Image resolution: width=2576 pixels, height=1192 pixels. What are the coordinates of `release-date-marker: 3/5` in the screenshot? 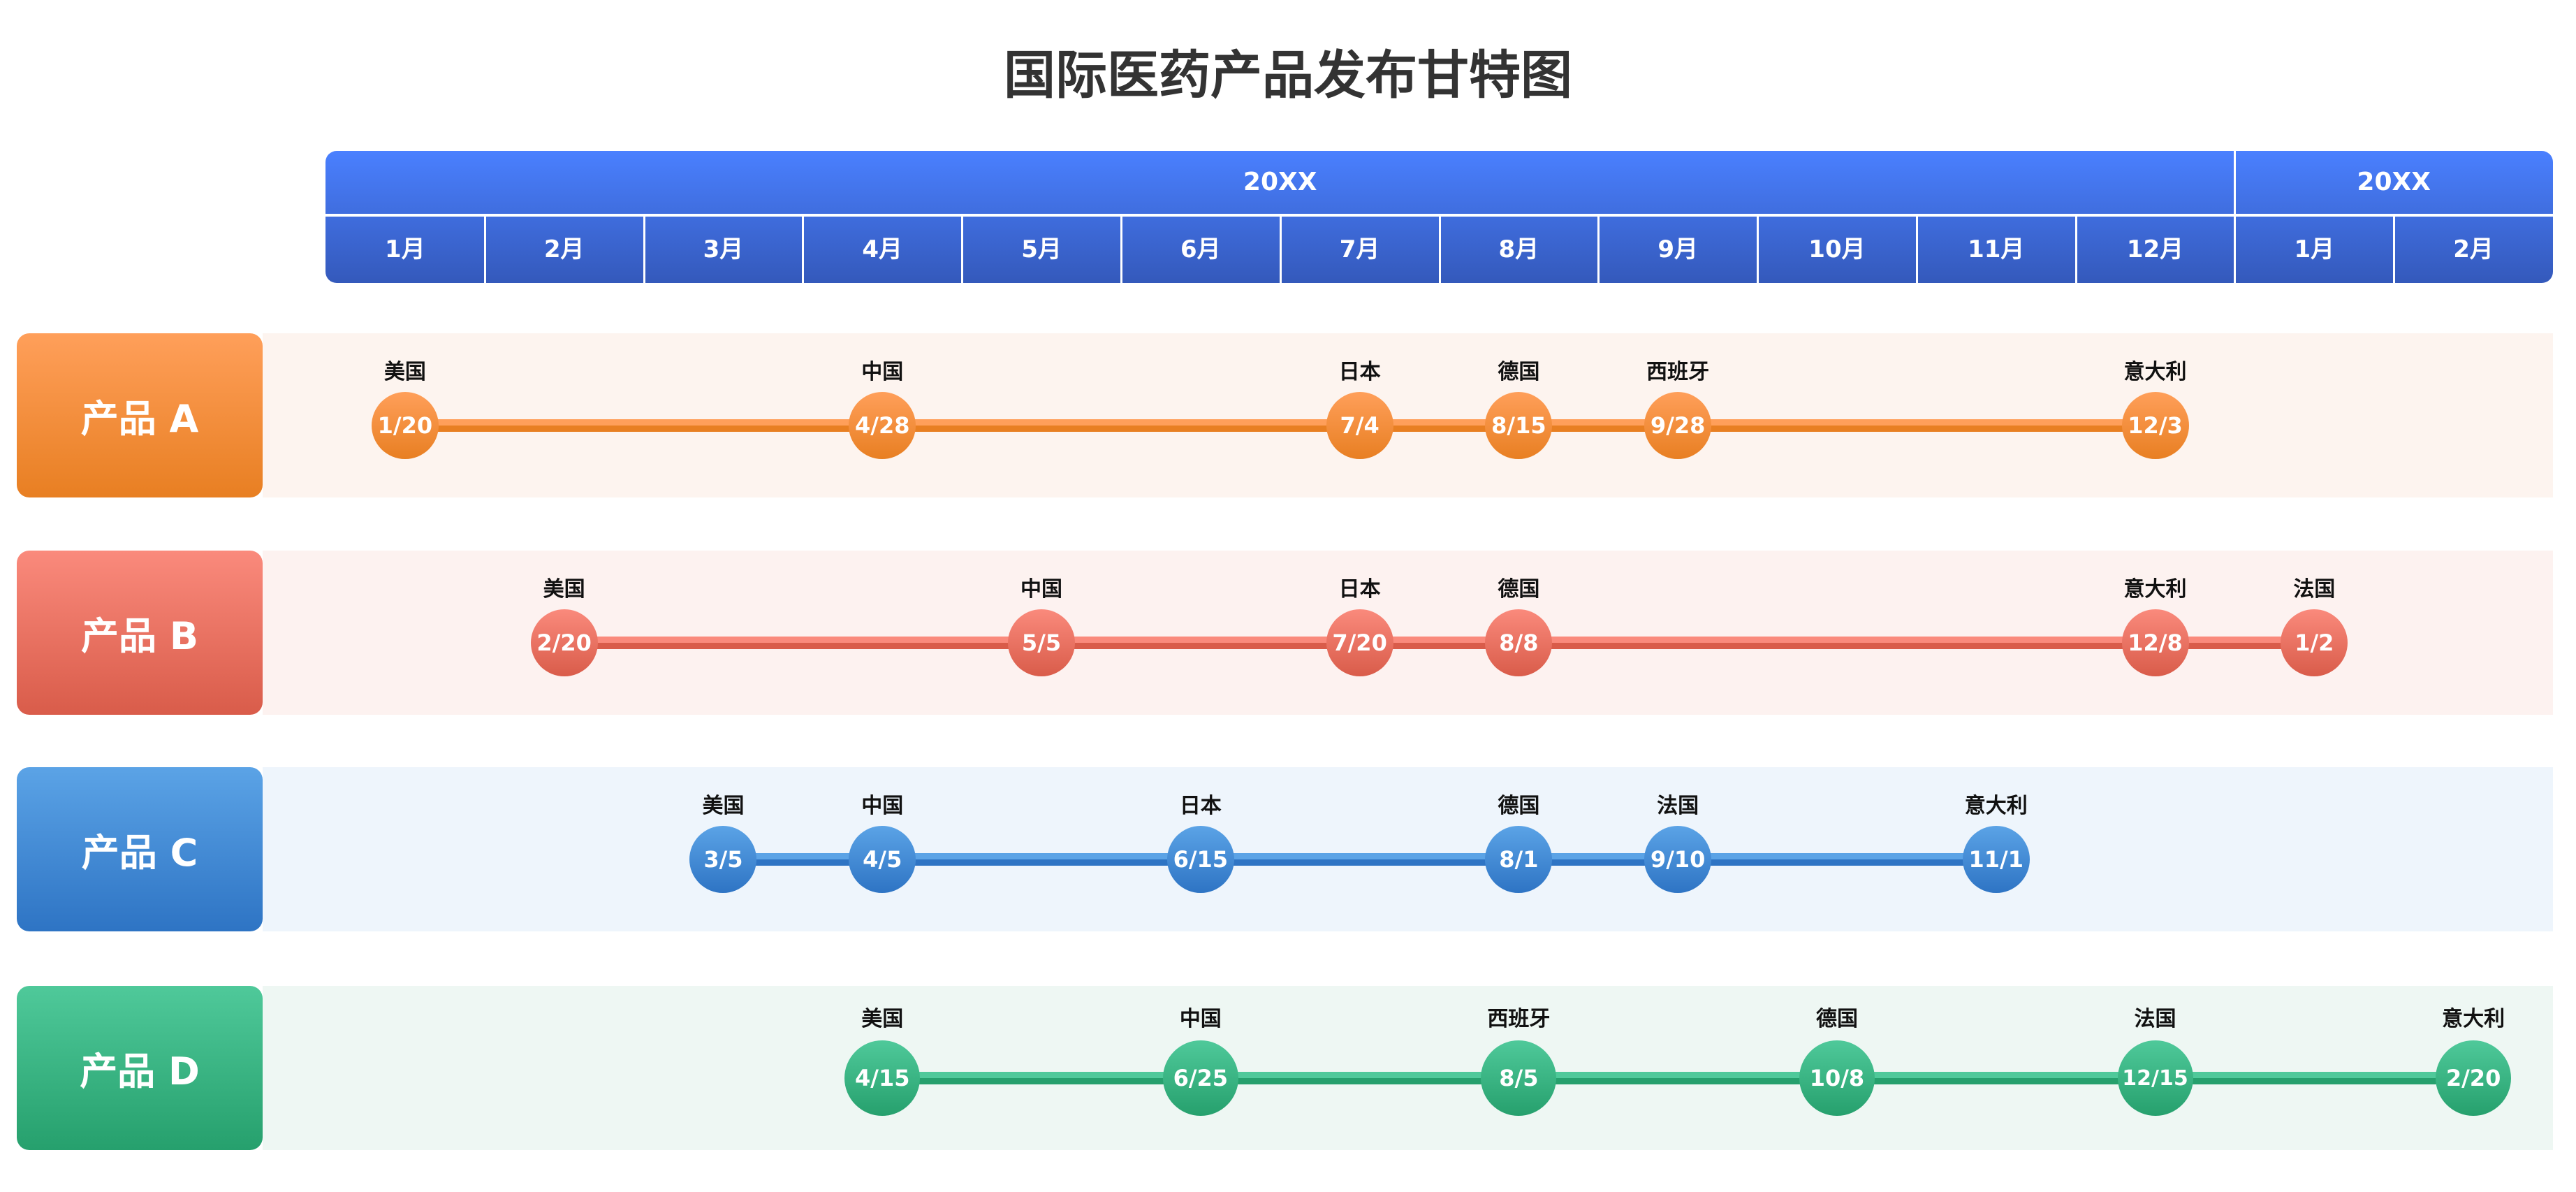 It's located at (723, 860).